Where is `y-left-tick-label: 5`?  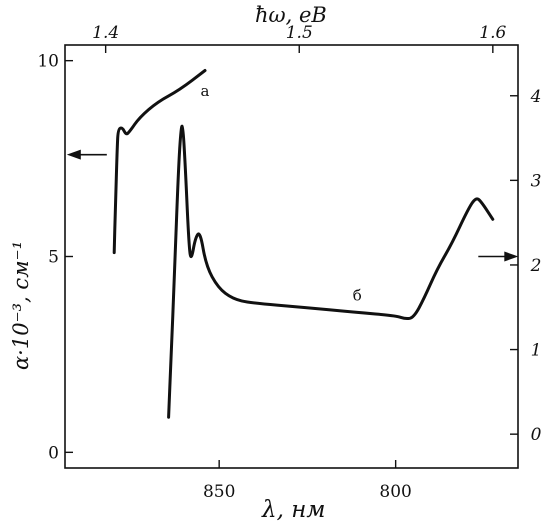
y-left-tick-label: 5 is located at coordinates (53, 258).